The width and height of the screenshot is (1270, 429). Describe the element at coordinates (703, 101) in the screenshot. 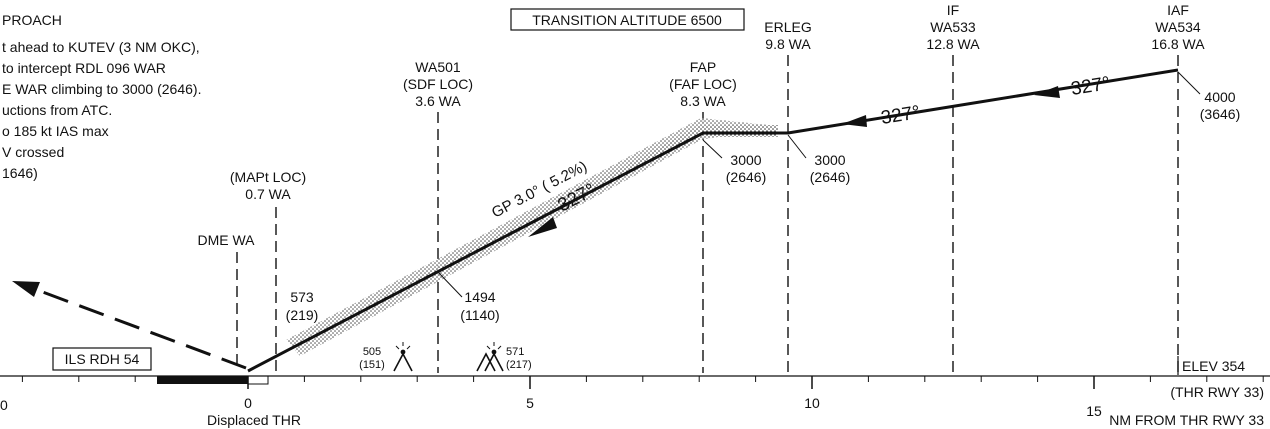

I see `fix-fap-dist: 8.3 WA` at that location.